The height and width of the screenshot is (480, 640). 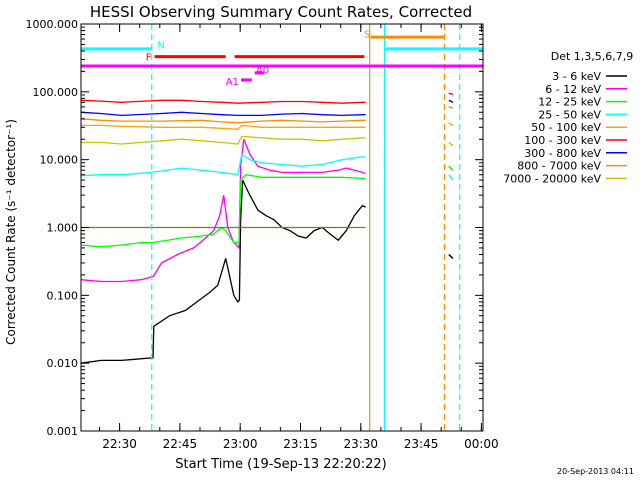 I want to click on legend-label-0: 3 - 6 keV, so click(x=576, y=76).